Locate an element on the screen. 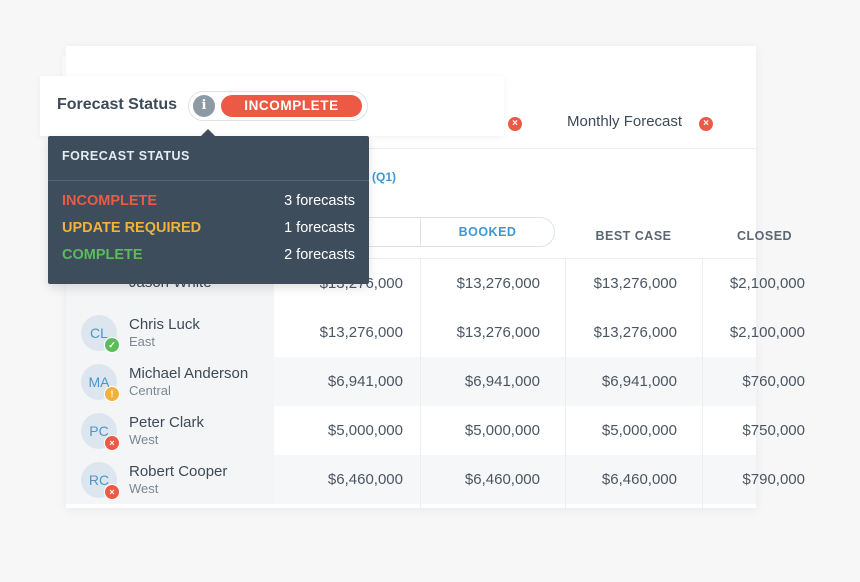 The image size is (860, 582). avatar: CL ✓ is located at coordinates (100, 334).